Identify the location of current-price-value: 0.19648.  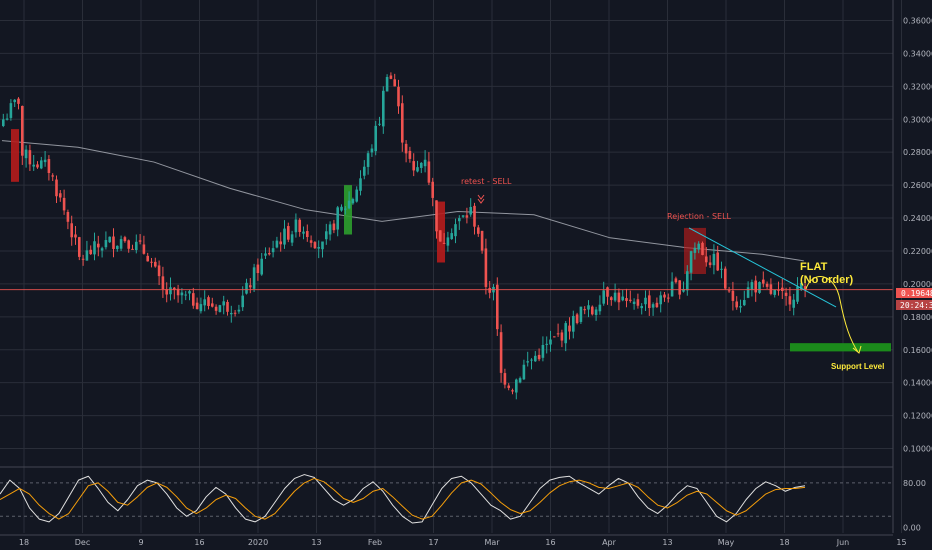
(916, 293).